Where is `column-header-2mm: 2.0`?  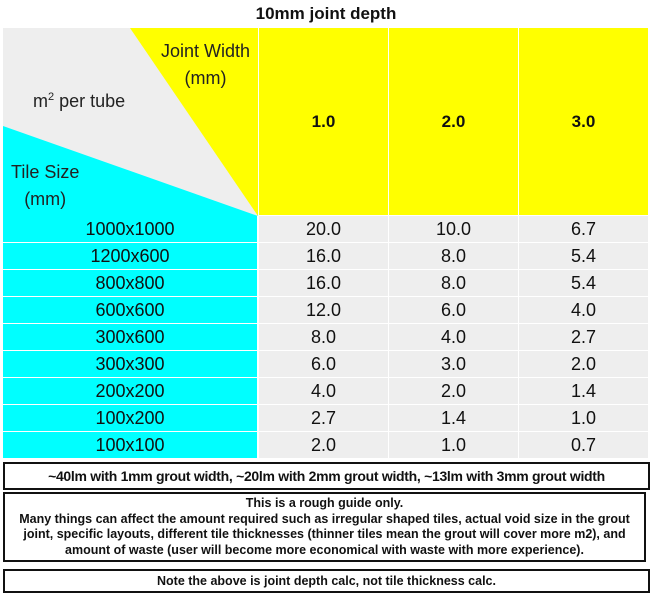
column-header-2mm: 2.0 is located at coordinates (453, 121).